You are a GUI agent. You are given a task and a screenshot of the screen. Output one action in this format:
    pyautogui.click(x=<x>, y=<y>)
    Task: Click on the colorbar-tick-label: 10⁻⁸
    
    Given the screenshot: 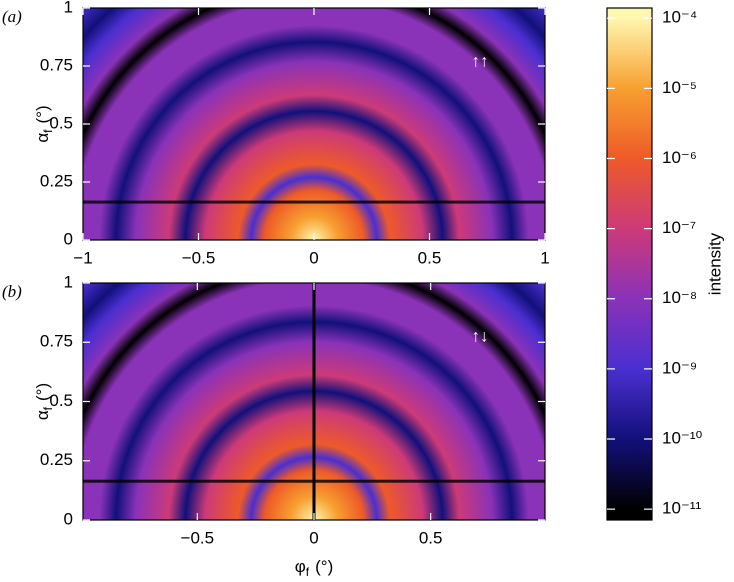 What is the action you would take?
    pyautogui.click(x=679, y=297)
    